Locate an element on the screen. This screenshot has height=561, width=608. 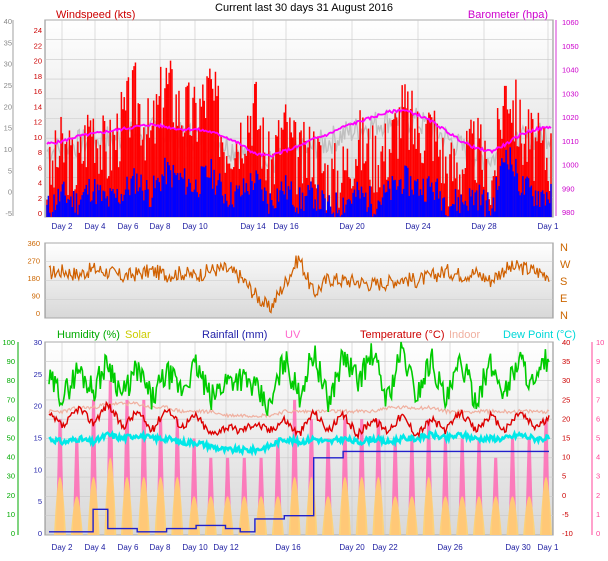
wind-outer-tick-label: 20 is located at coordinates (8, 106).